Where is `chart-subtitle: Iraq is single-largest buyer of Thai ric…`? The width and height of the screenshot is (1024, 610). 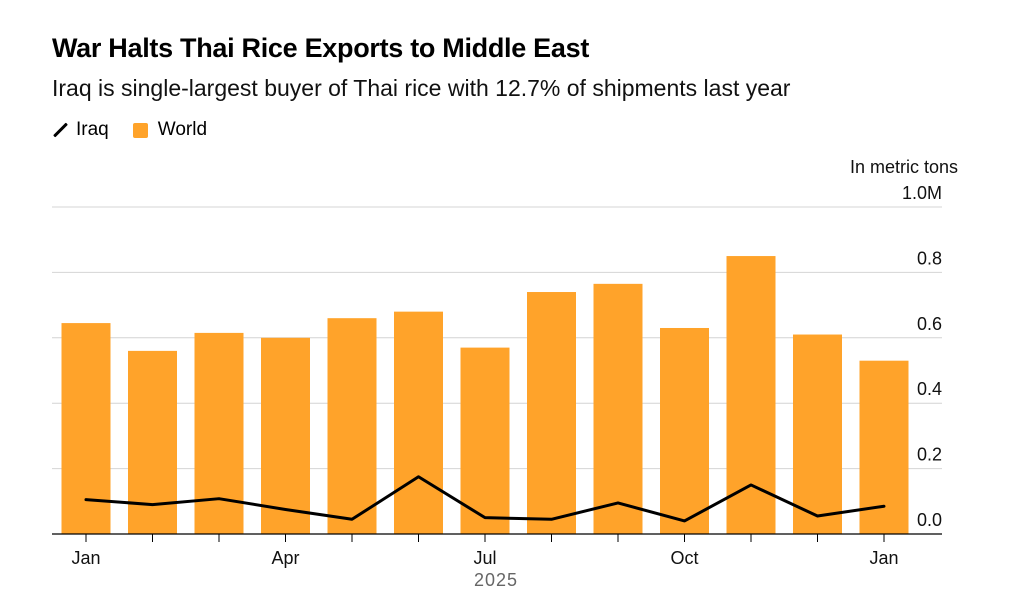 chart-subtitle: Iraq is single-largest buyer of Thai ric… is located at coordinates (421, 88).